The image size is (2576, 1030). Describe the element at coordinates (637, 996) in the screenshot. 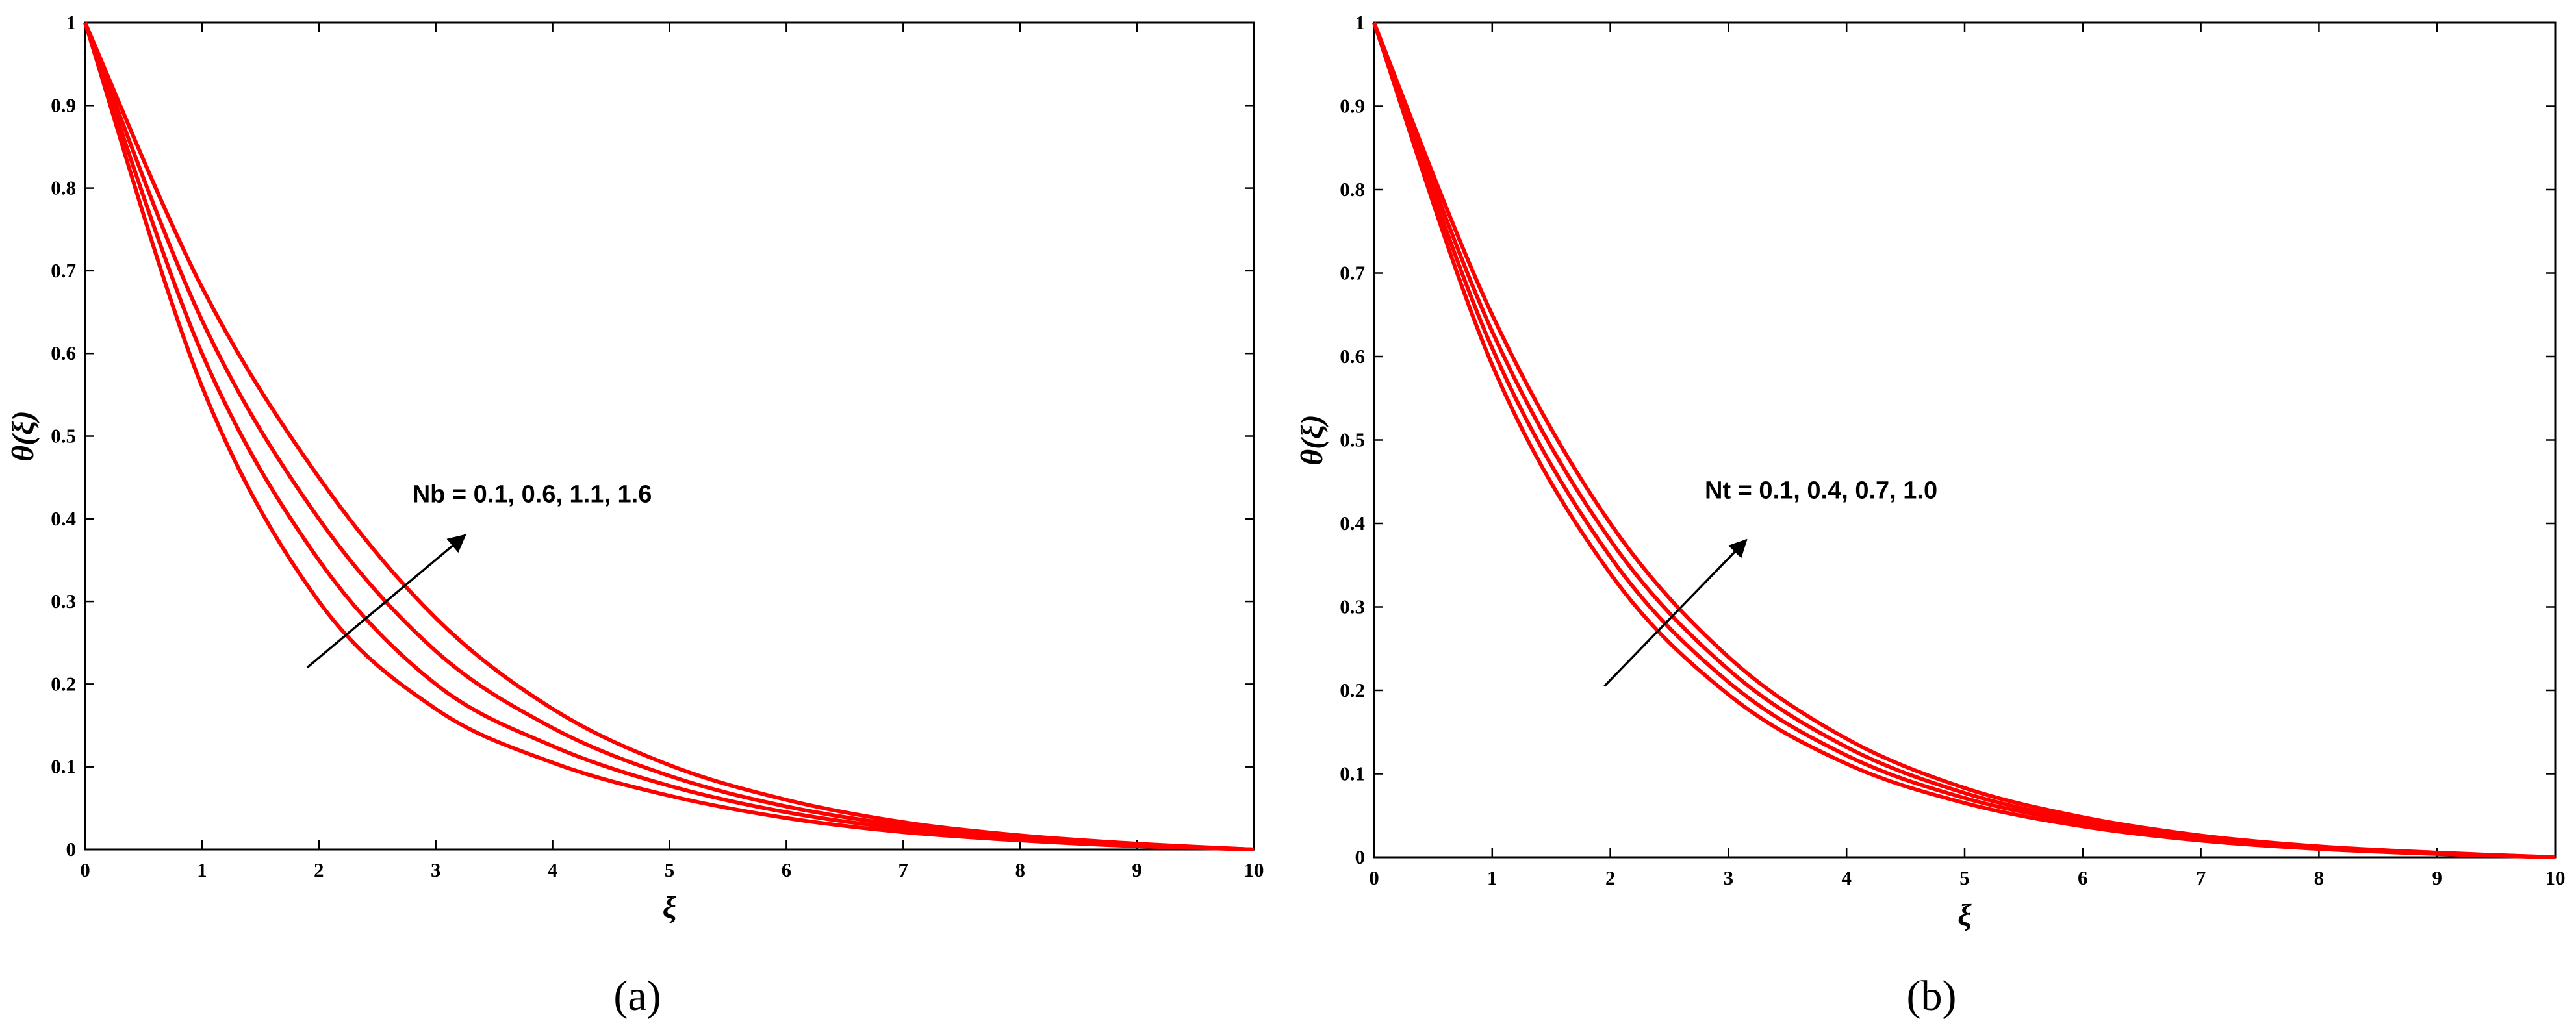

I see `panel-label: (a)` at that location.